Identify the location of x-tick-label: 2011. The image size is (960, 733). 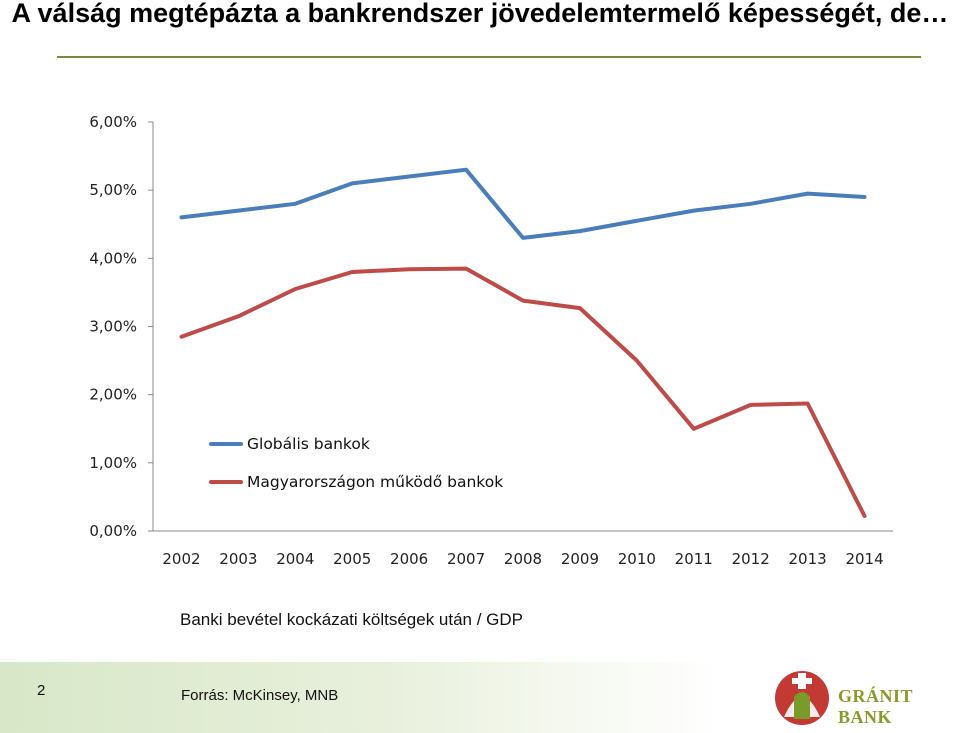
(694, 559).